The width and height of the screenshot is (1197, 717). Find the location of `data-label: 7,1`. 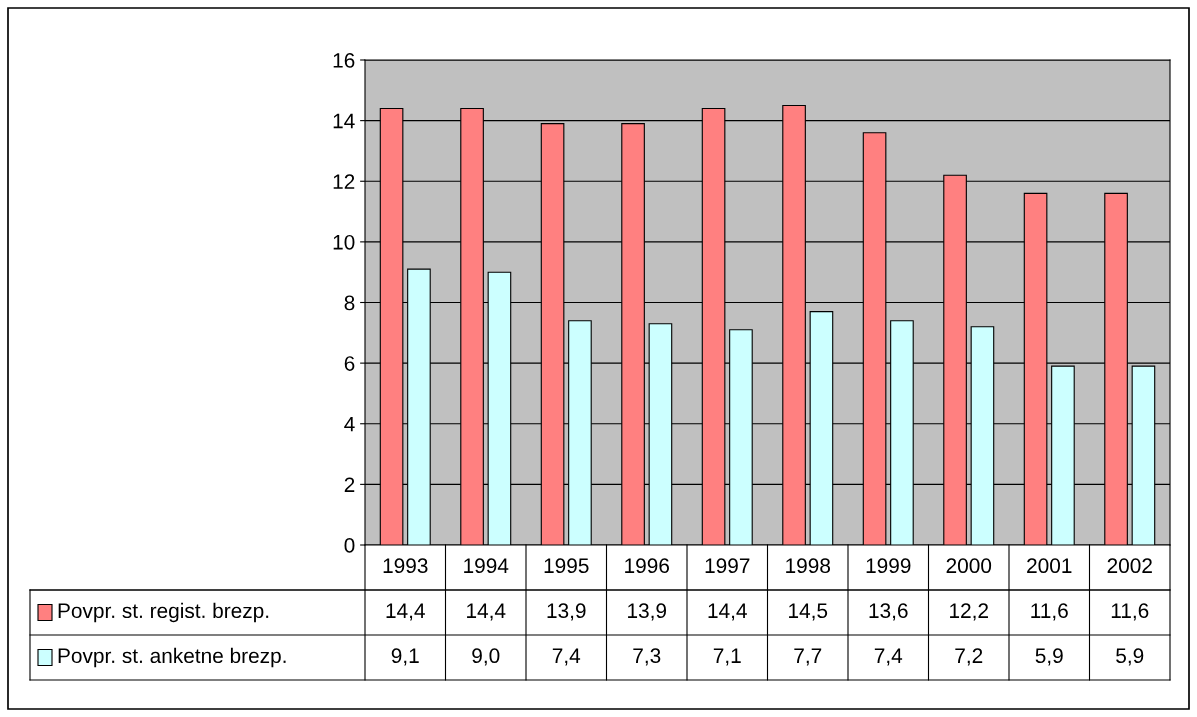

data-label: 7,1 is located at coordinates (727, 657).